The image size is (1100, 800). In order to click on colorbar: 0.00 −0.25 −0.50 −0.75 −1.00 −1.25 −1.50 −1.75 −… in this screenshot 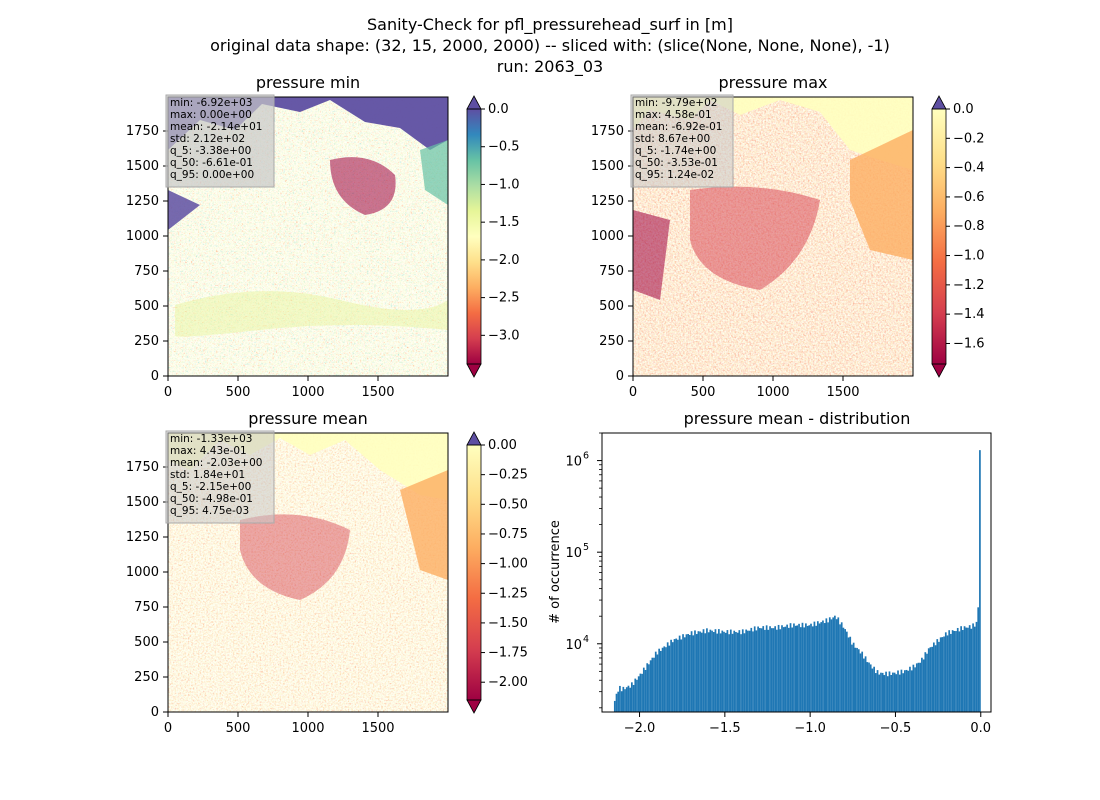, I will do `click(497, 572)`.